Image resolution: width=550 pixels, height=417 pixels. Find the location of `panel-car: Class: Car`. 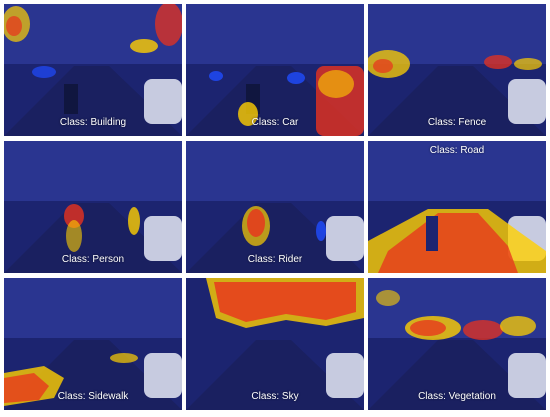

panel-car: Class: Car is located at coordinates (275, 70).